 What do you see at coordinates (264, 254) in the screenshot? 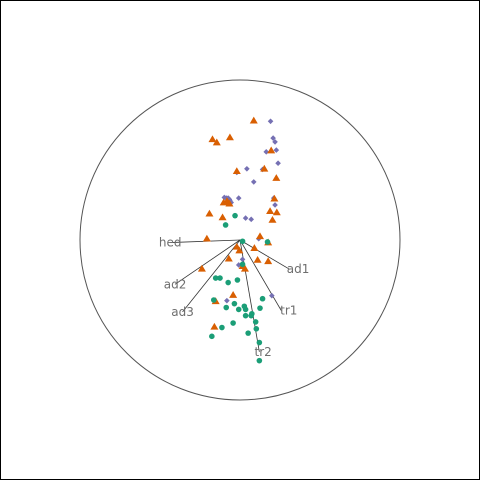
I see `vector-line-ad1` at bounding box center [264, 254].